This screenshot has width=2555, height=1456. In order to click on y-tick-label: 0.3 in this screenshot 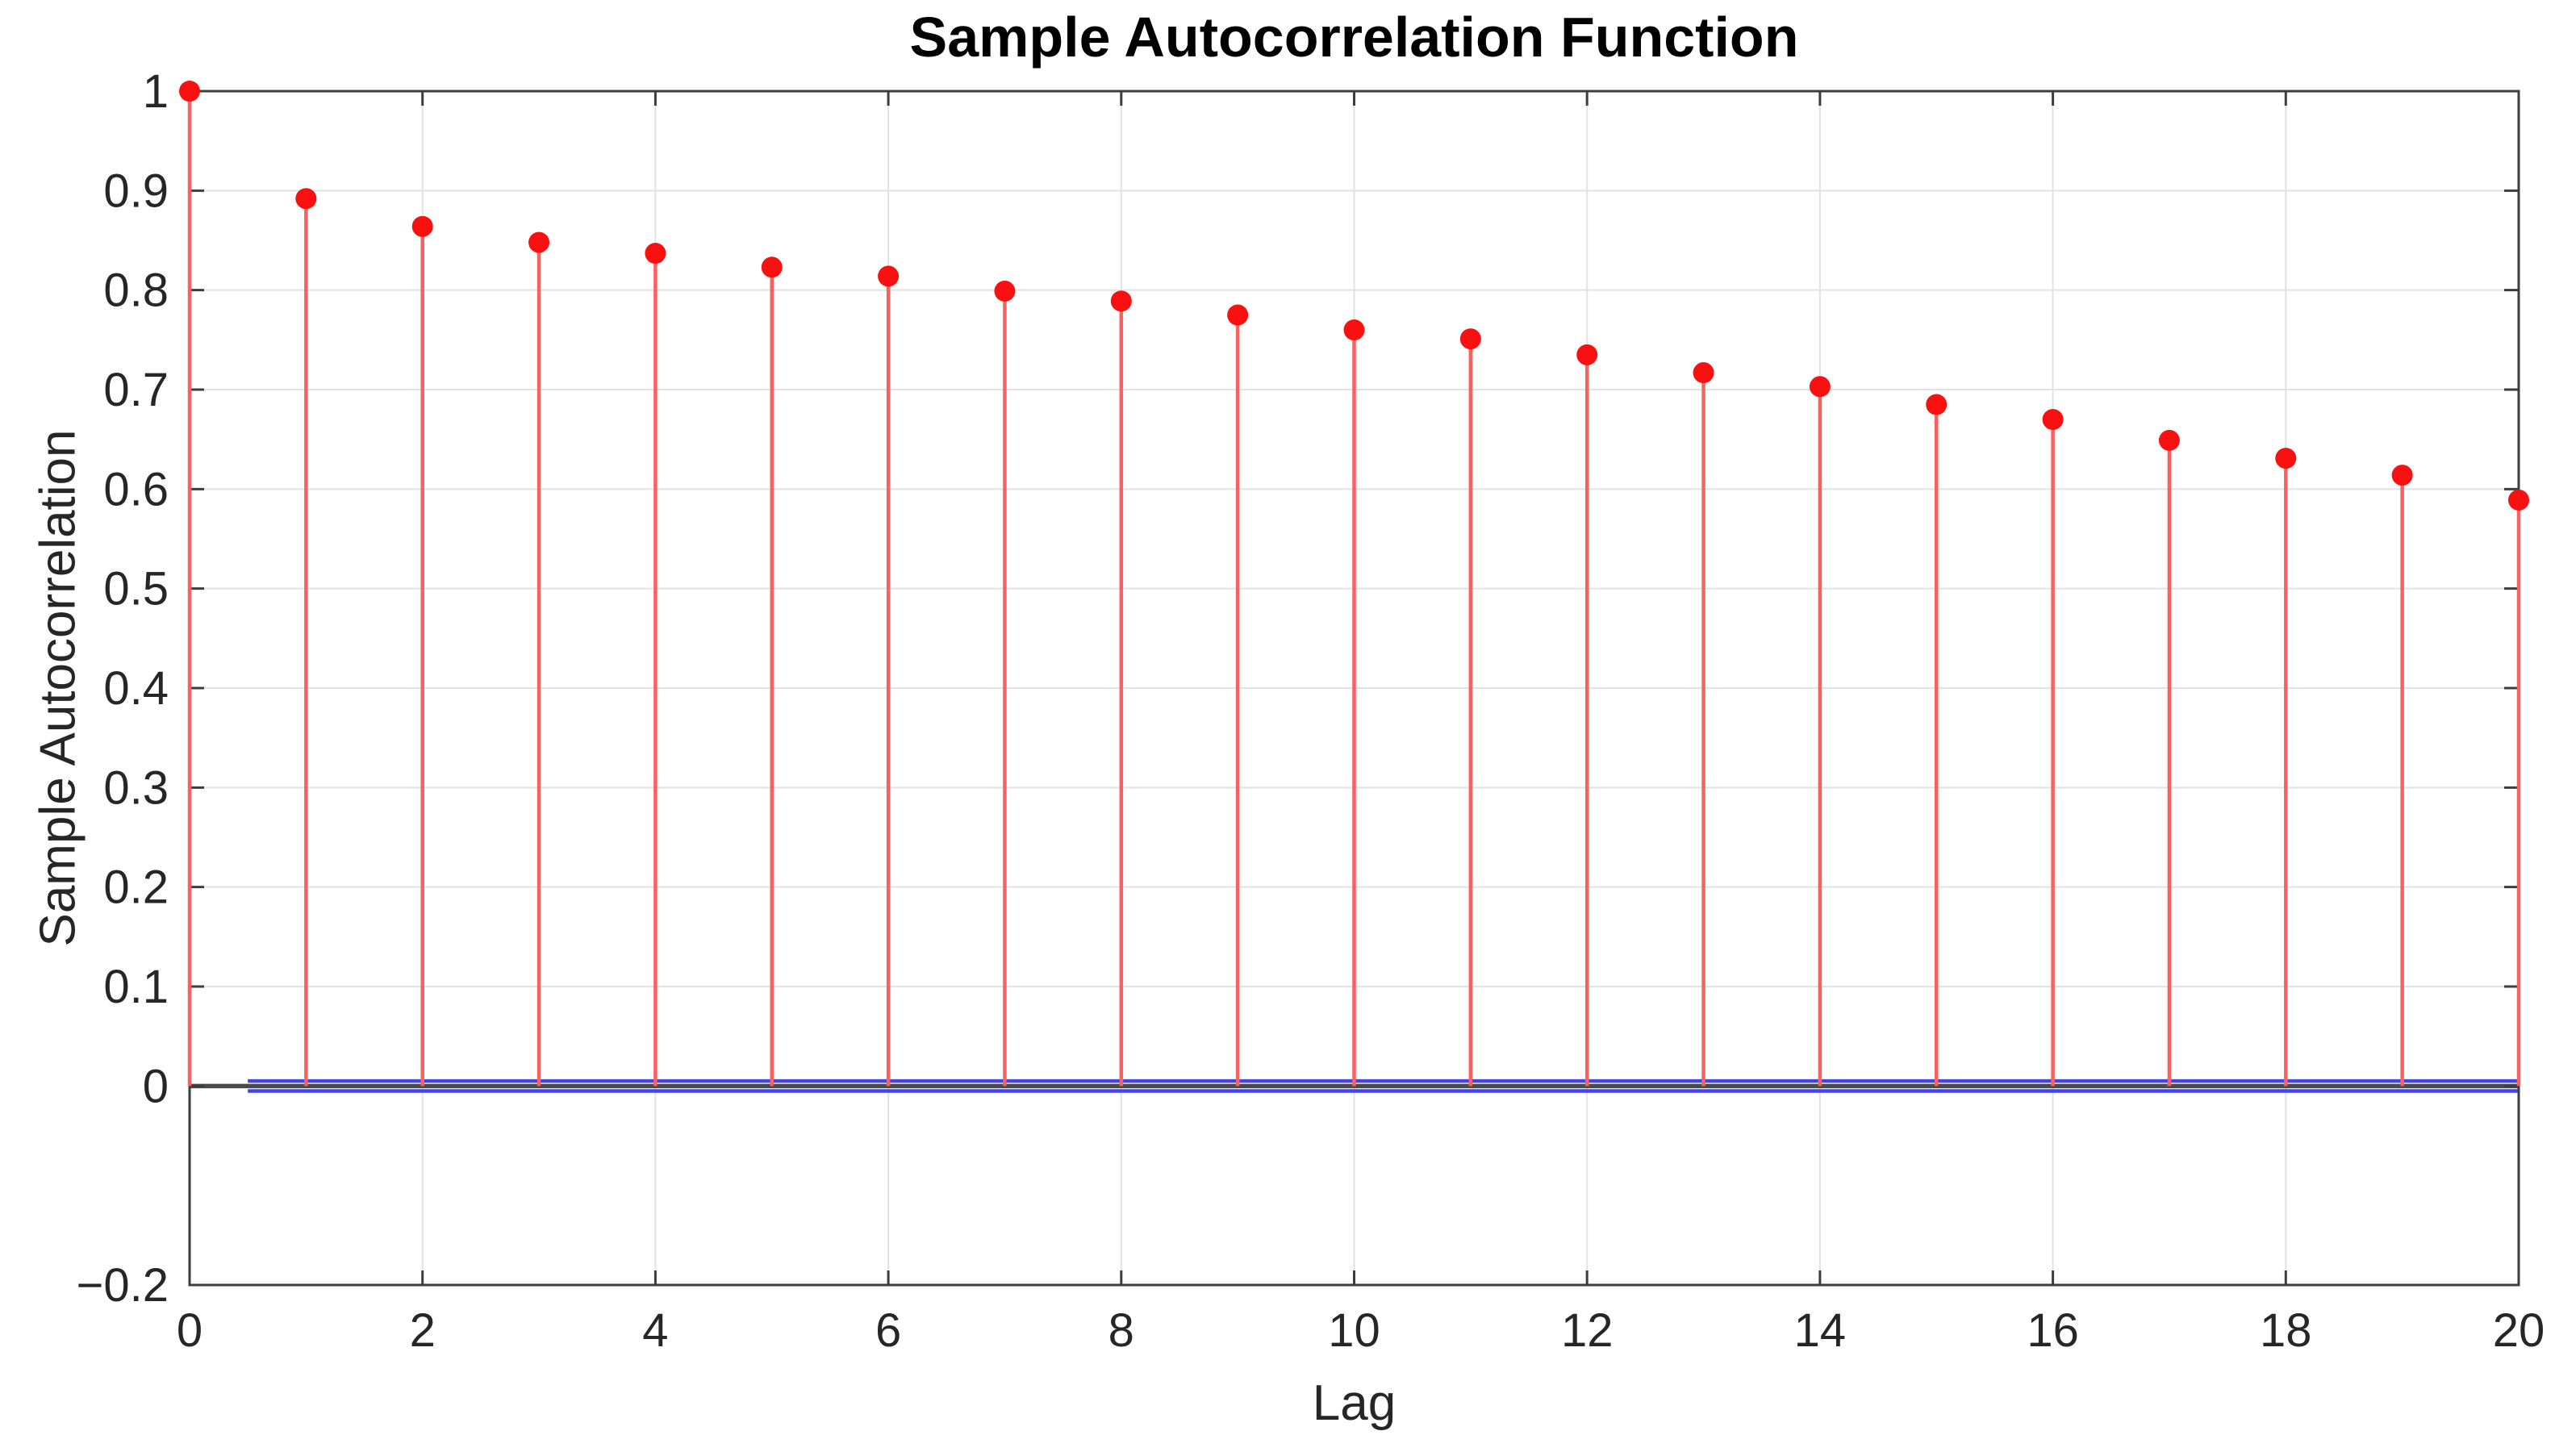, I will do `click(136, 788)`.